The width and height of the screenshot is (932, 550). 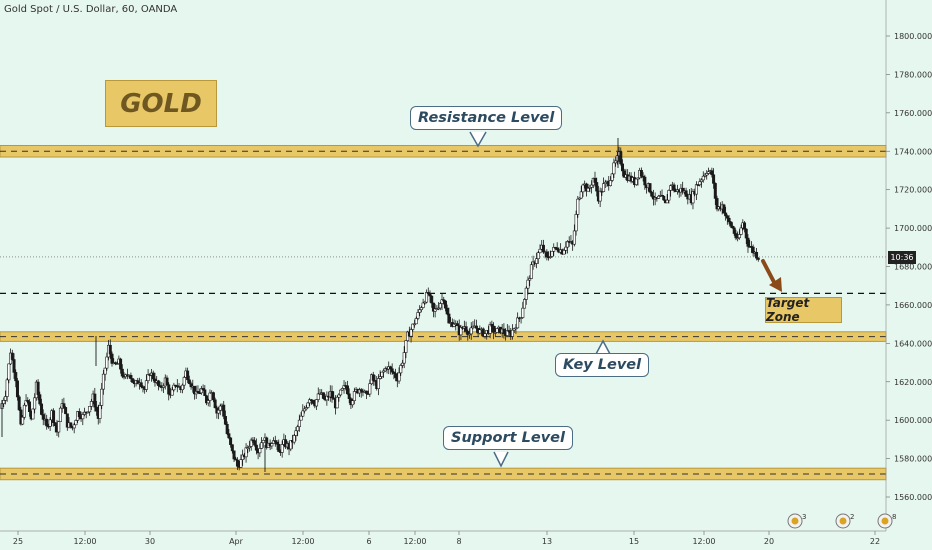 I want to click on x-tick-label: Apr, so click(x=236, y=541).